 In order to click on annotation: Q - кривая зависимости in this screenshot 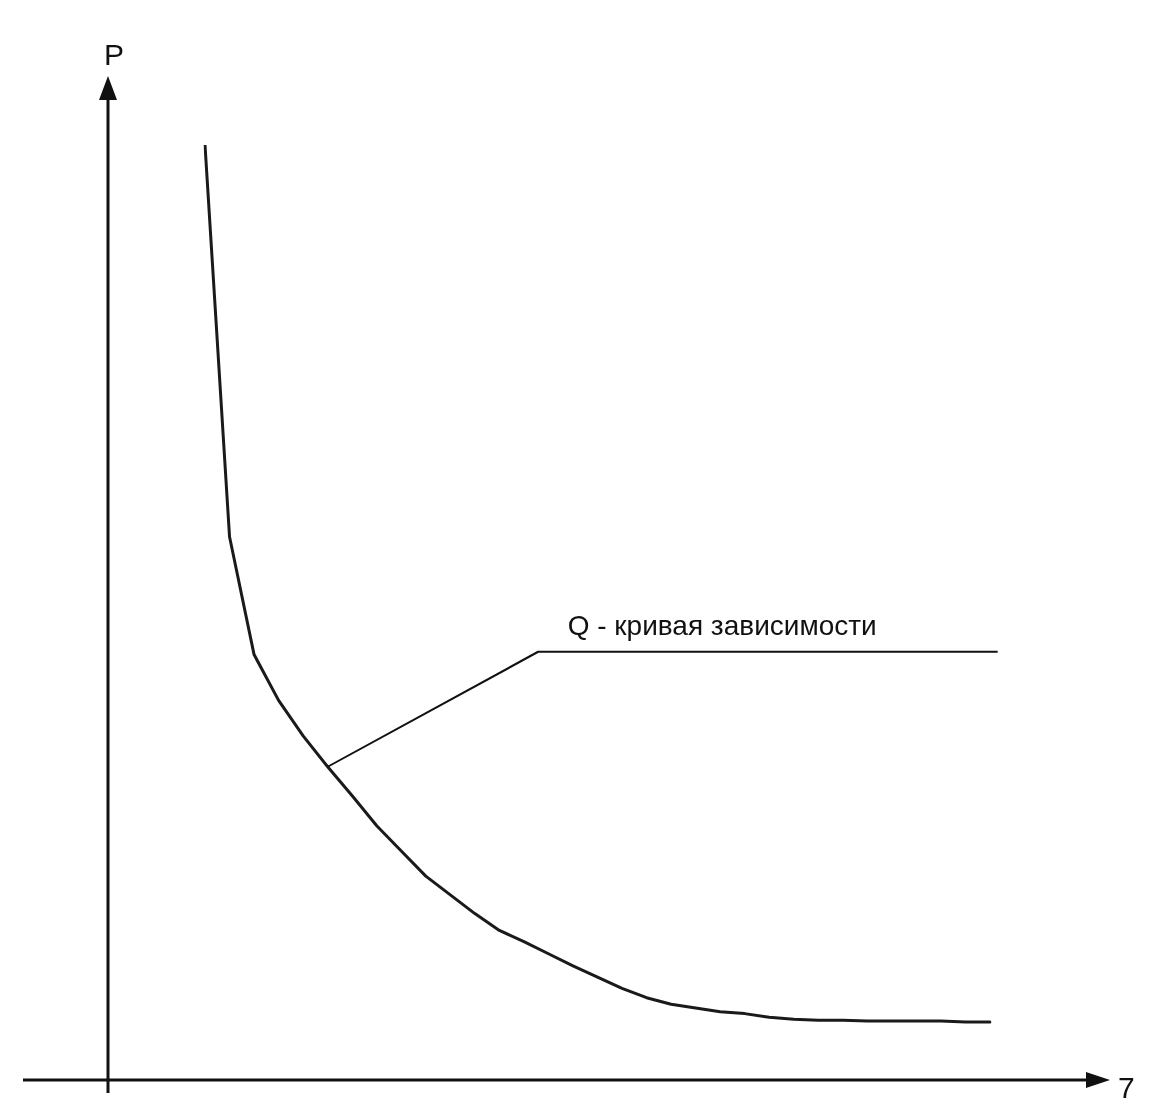, I will do `click(722, 626)`.